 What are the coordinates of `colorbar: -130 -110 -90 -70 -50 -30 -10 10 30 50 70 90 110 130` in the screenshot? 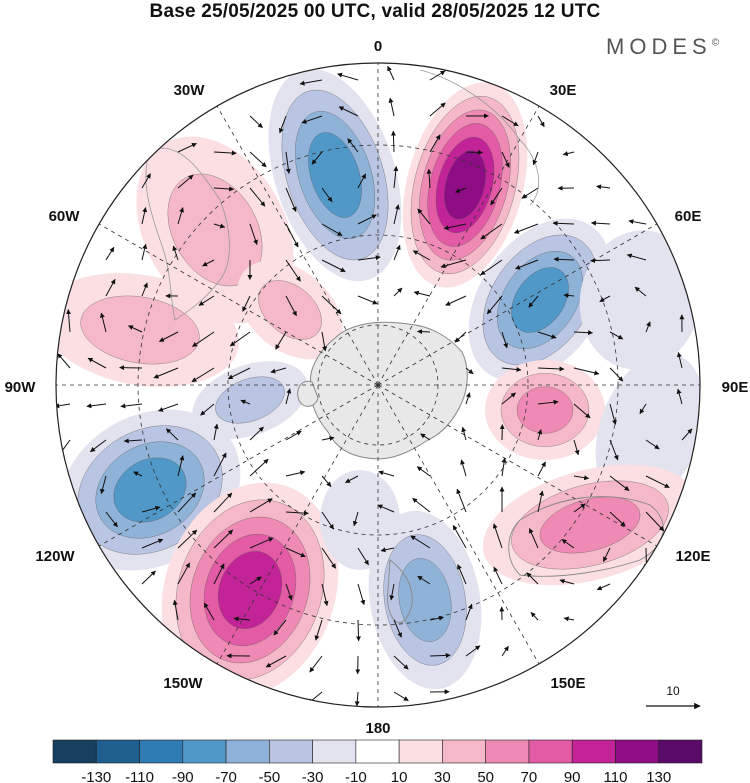 It's located at (377, 761).